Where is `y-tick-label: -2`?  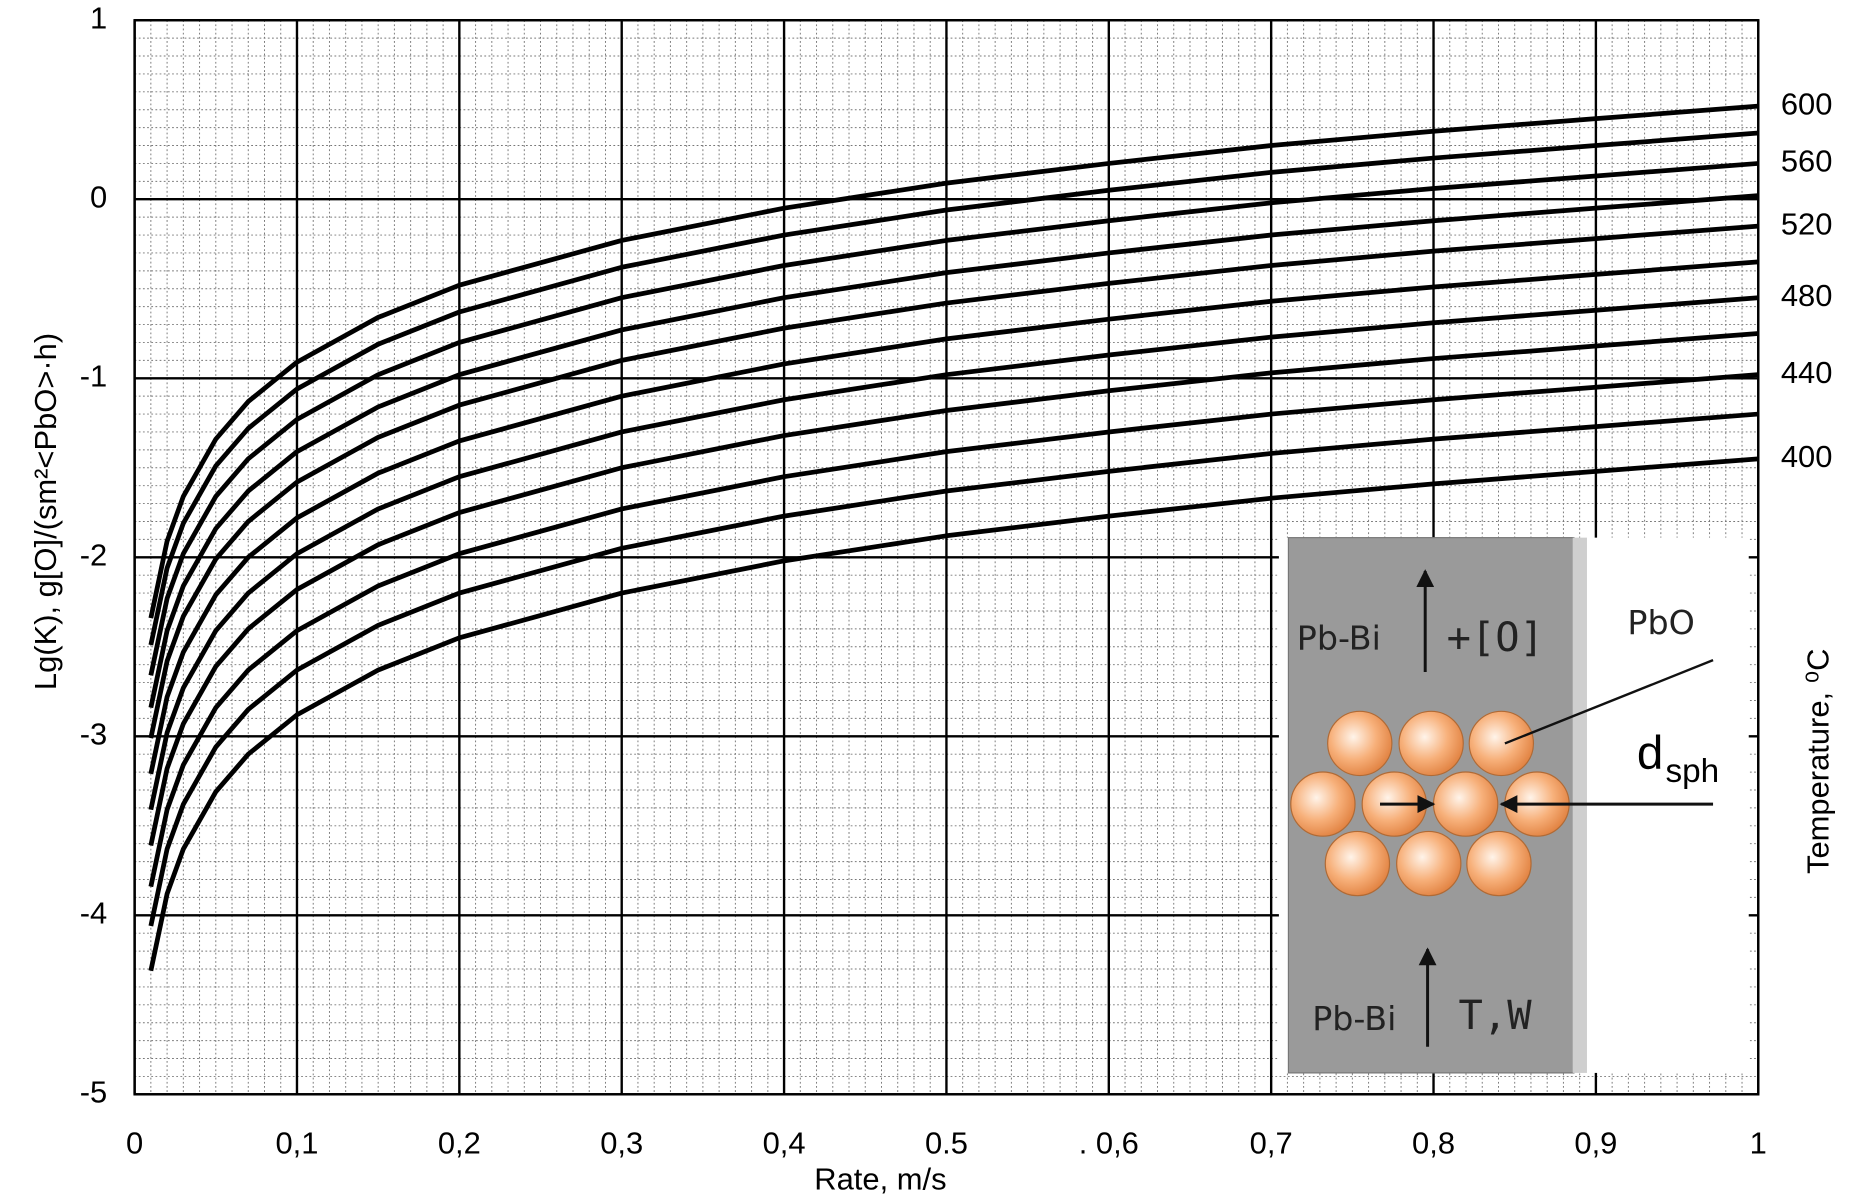
y-tick-label: -2 is located at coordinates (93, 554).